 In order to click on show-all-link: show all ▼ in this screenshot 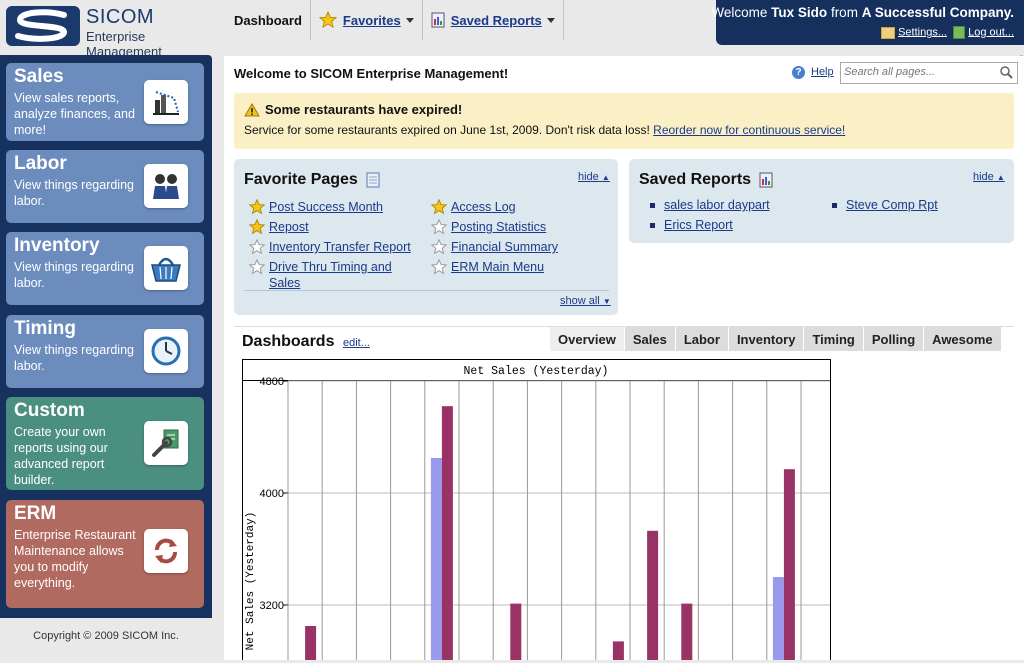, I will do `click(585, 301)`.